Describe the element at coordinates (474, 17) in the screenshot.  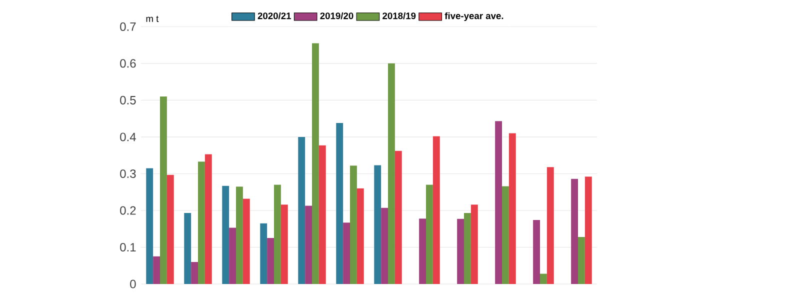
I see `legend-label: five-year ave.` at that location.